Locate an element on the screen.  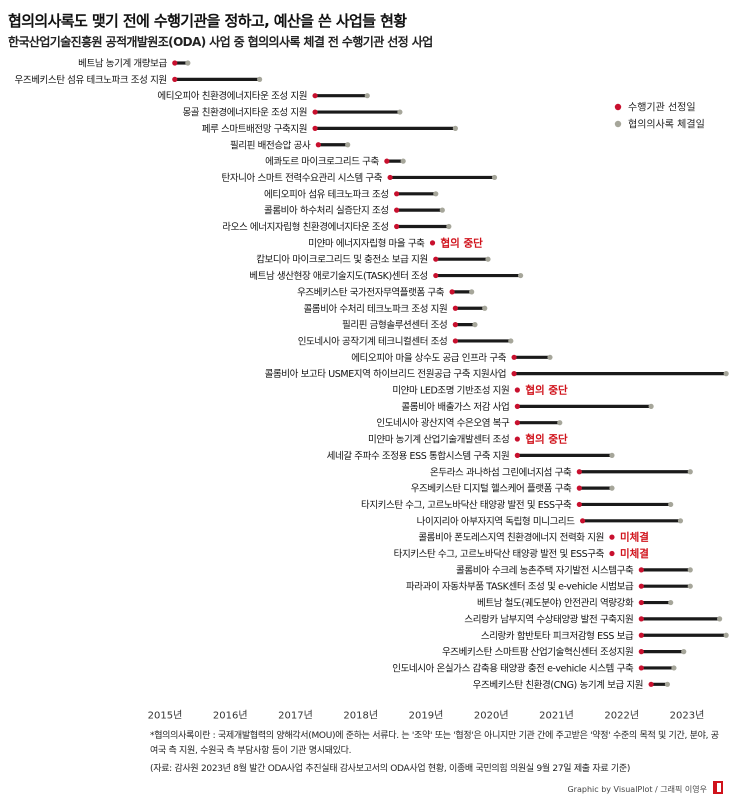
row-label: 페루 스마트배전망 구축지원 is located at coordinates (254, 129).